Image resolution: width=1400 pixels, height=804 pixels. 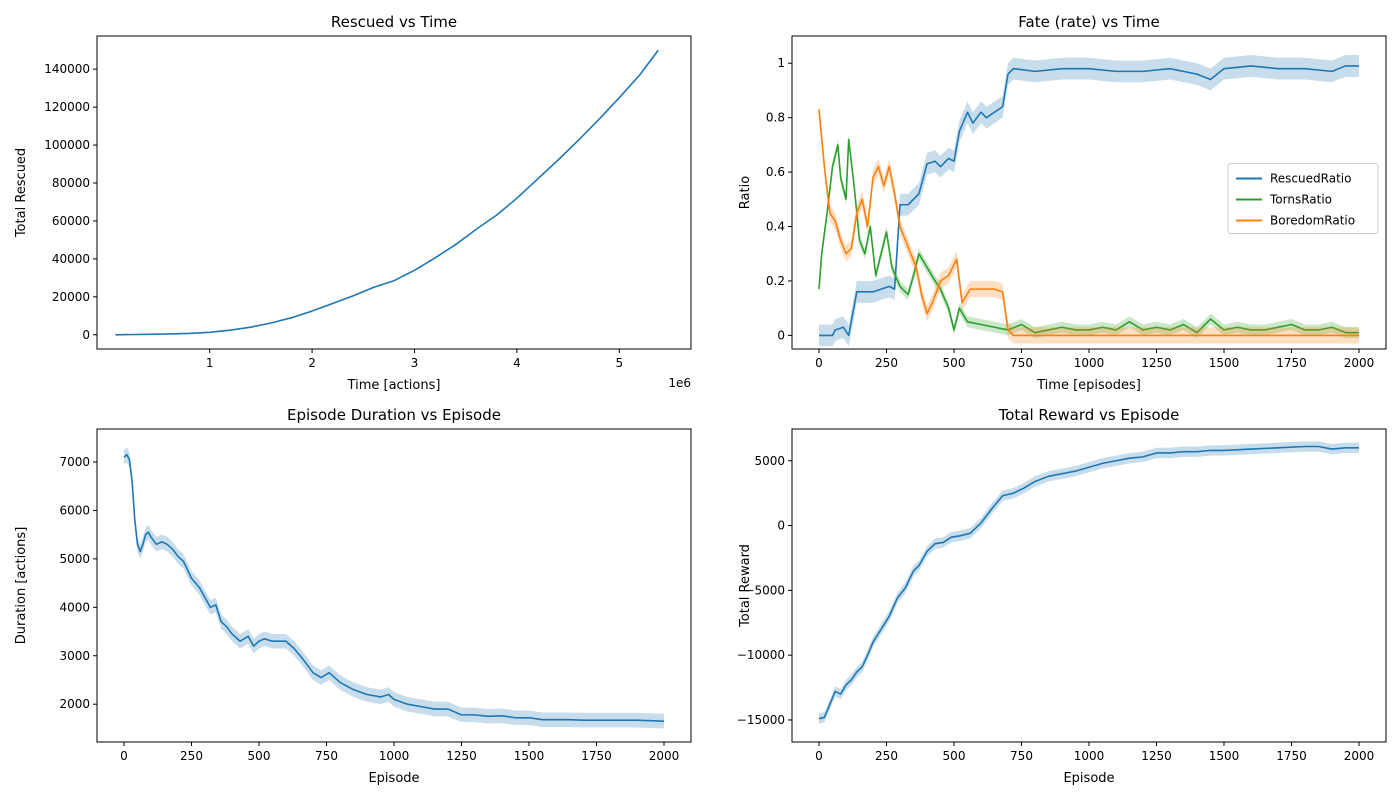 What do you see at coordinates (764, 590) in the screenshot?
I see `y-tick-label: −5000` at bounding box center [764, 590].